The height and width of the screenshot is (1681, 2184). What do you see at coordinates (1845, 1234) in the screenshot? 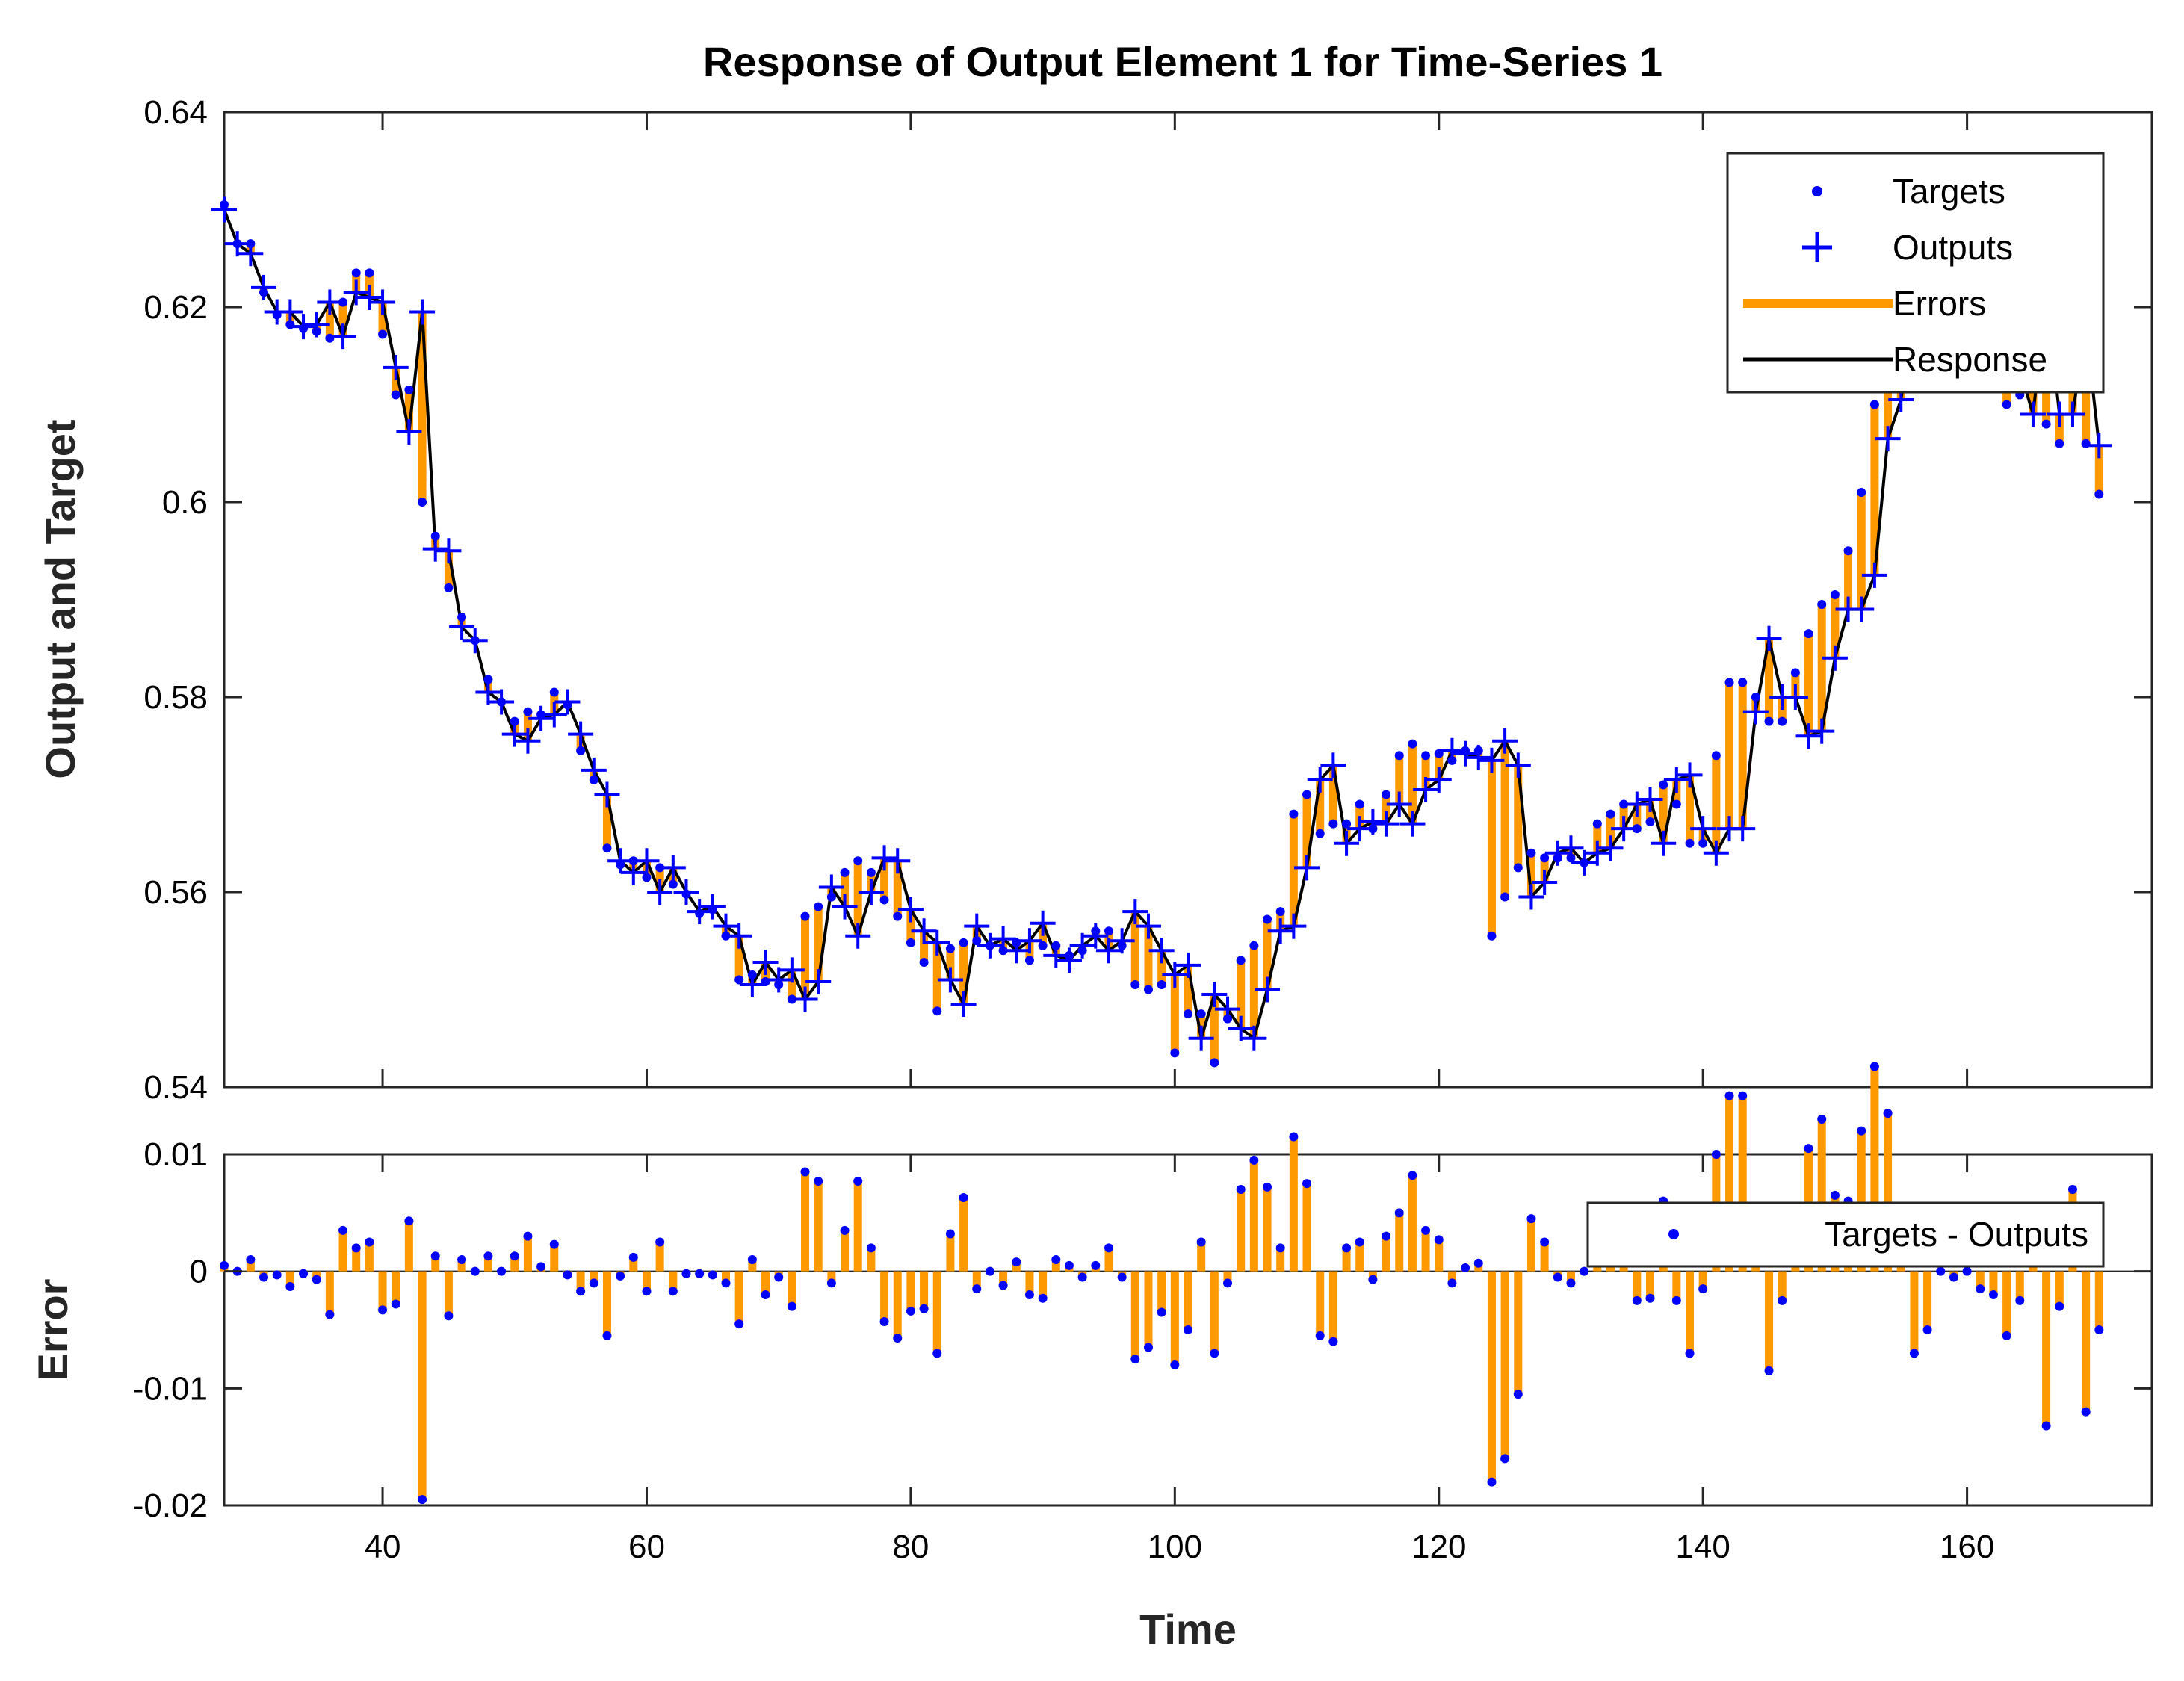
I see `bottom-legend: Targets - Outputs` at bounding box center [1845, 1234].